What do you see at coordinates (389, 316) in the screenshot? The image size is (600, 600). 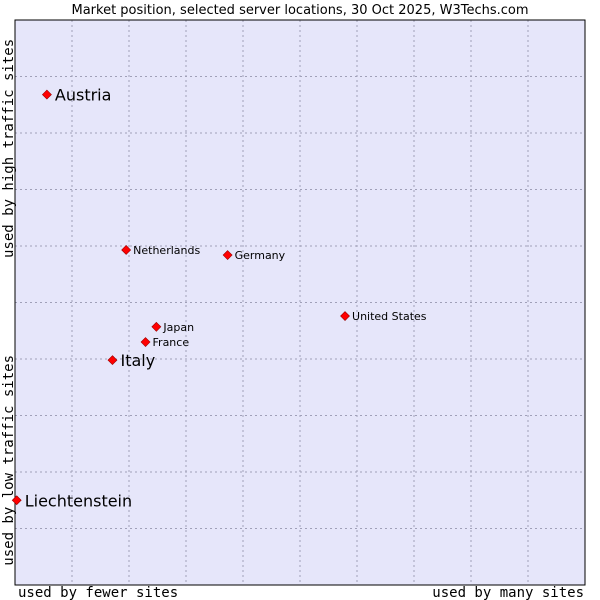 I see `data-label-united-states: United States` at bounding box center [389, 316].